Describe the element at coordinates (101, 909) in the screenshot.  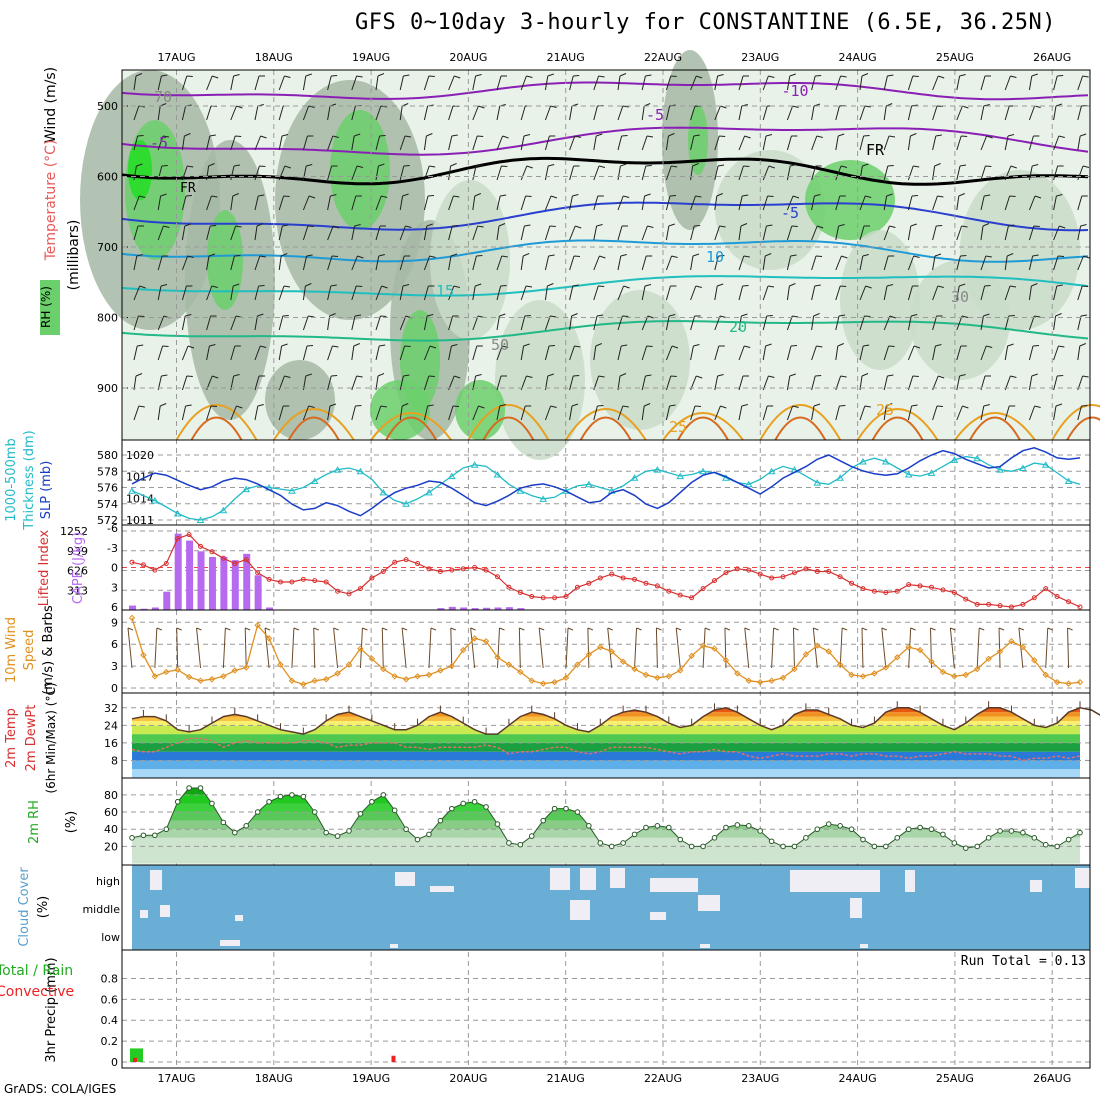
I see `yaxis-tick-cloud-middle: middle` at that location.